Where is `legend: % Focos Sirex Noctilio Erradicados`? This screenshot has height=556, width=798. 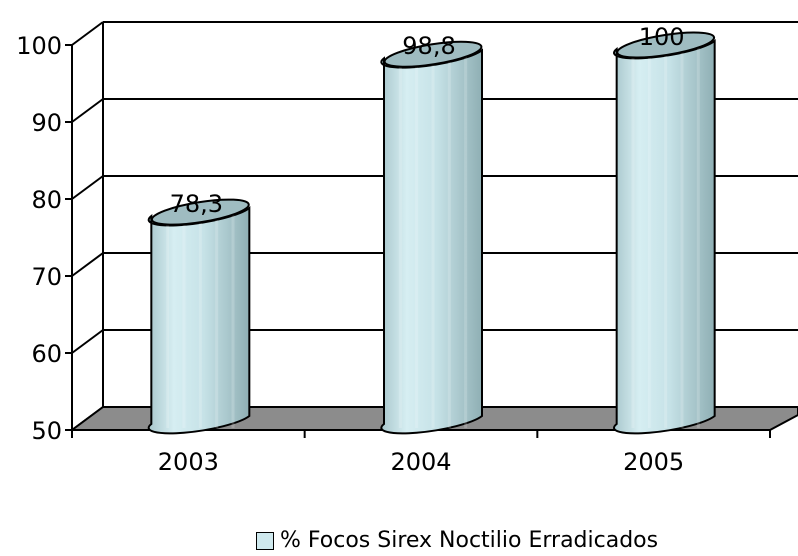 legend: % Focos Sirex Noctilio Erradicados is located at coordinates (457, 540).